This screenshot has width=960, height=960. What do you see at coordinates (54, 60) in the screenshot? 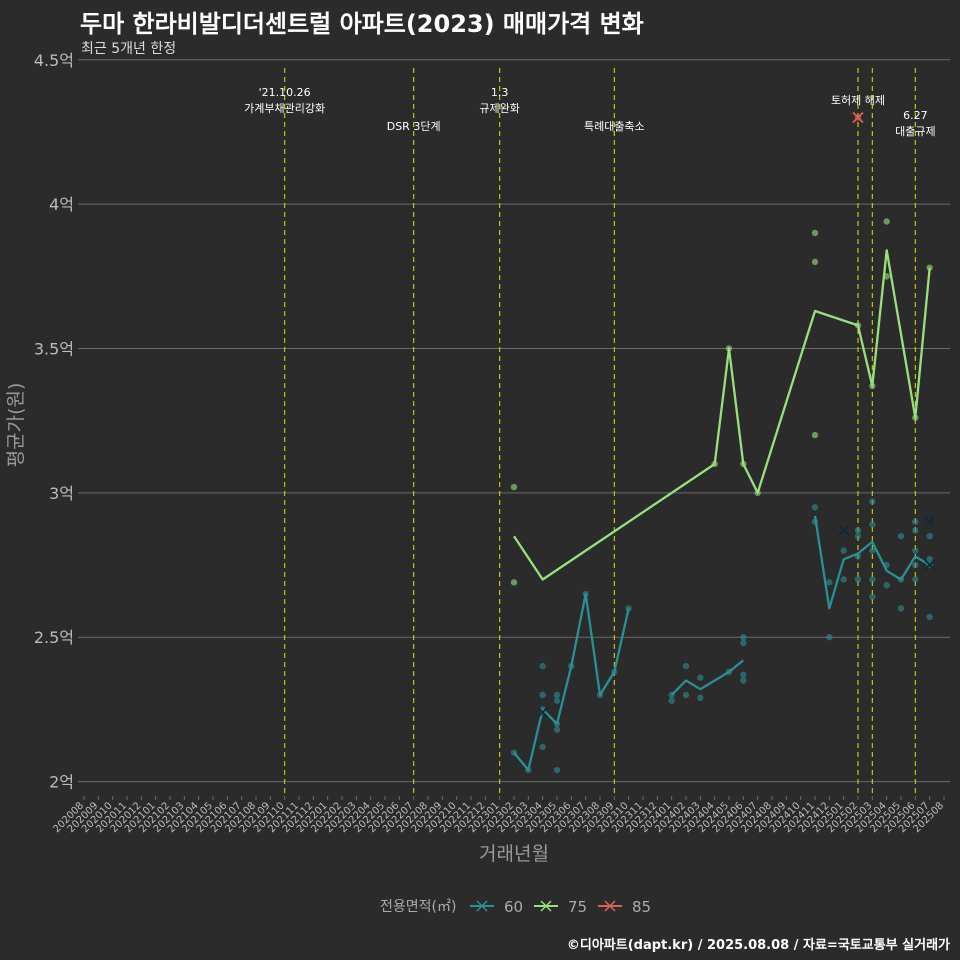
I see `y-tick-label: 4.5억` at bounding box center [54, 60].